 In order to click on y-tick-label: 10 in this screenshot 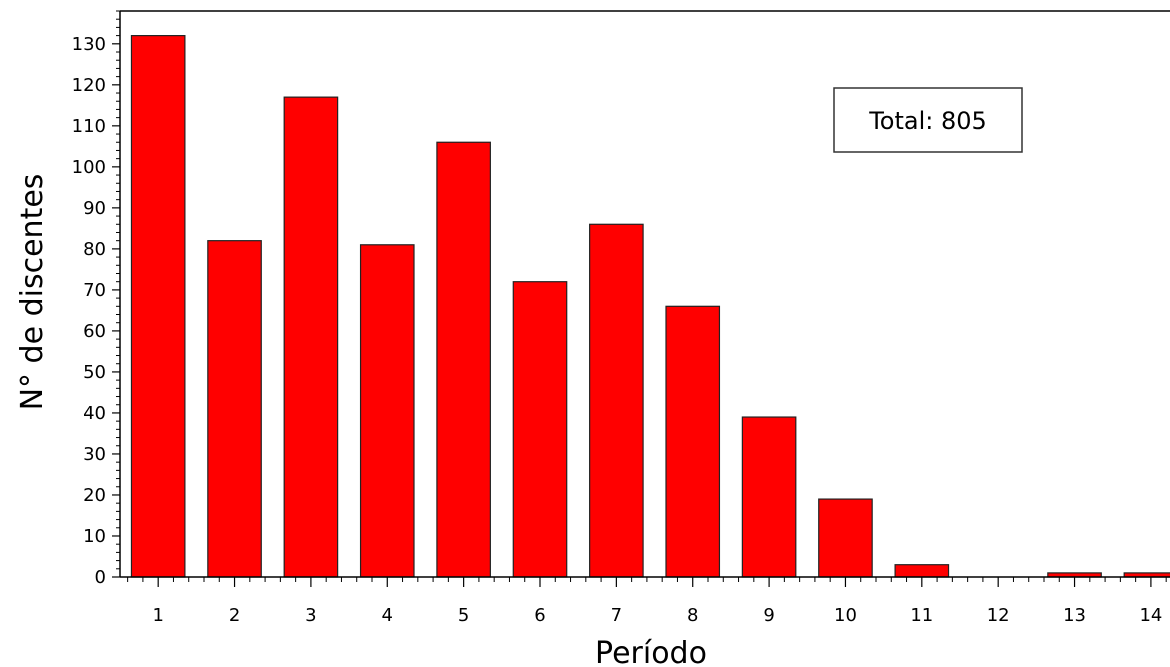, I will do `click(94, 536)`.